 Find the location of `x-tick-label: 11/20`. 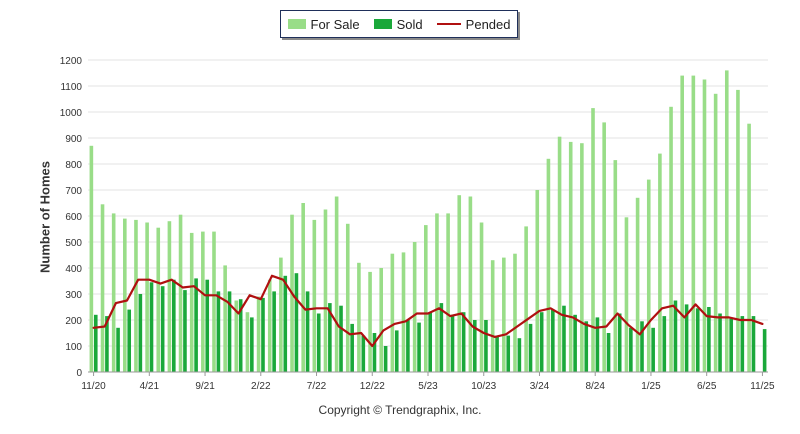

x-tick-label: 11/20 is located at coordinates (93, 386).